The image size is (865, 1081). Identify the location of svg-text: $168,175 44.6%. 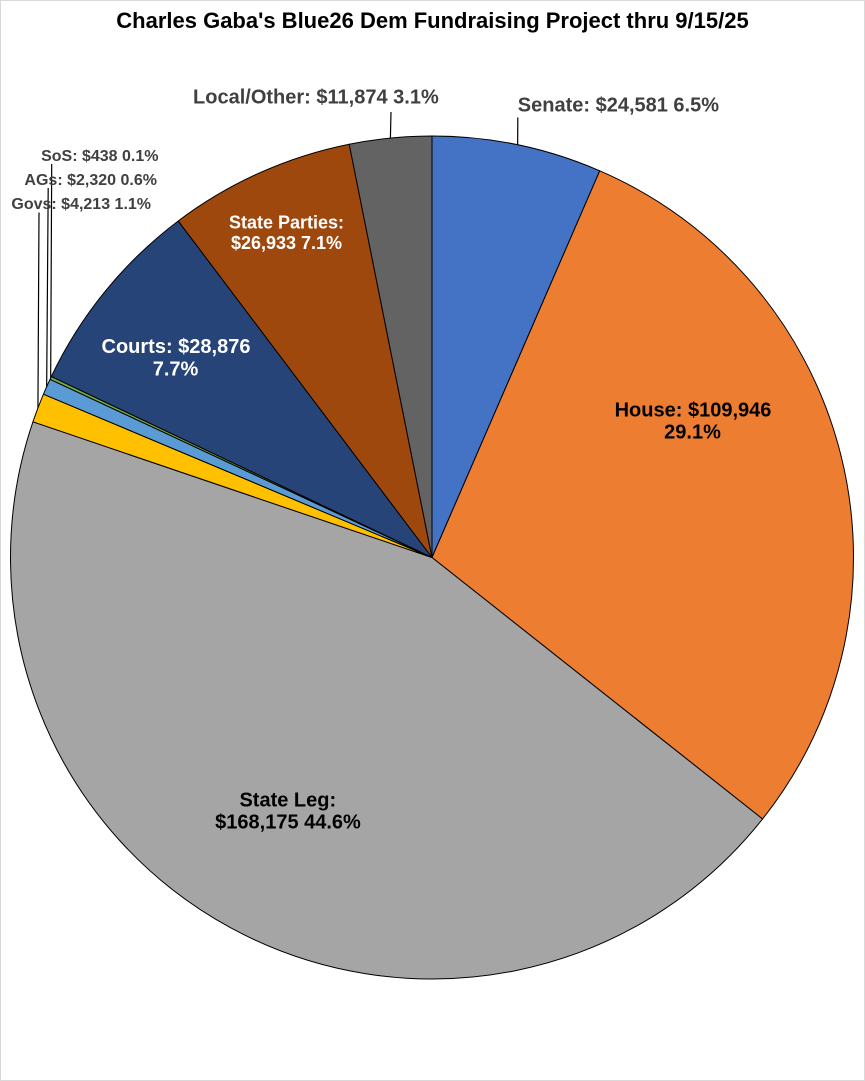
(288, 822).